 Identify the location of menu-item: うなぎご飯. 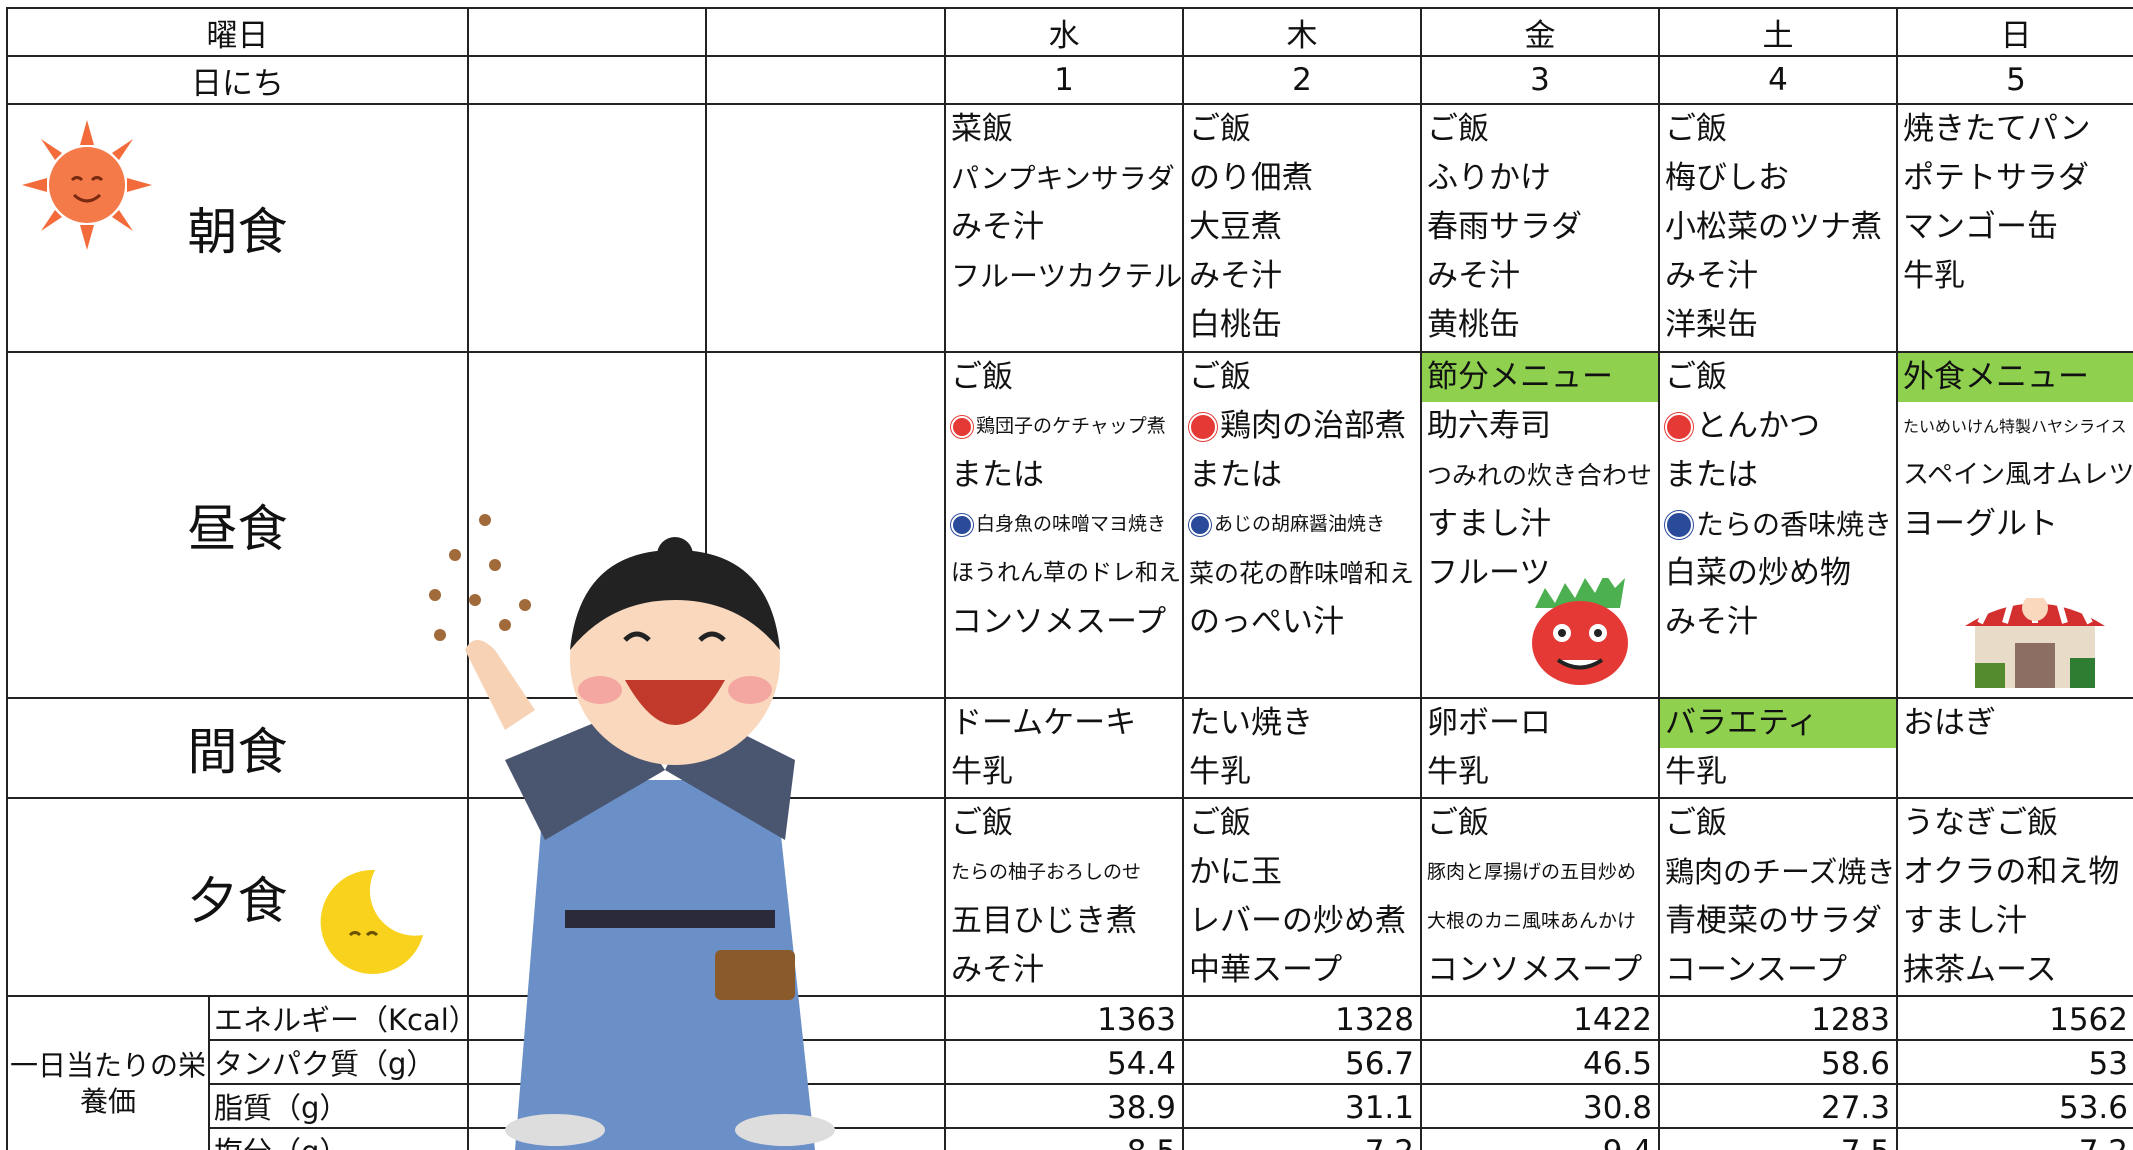
(2016, 824).